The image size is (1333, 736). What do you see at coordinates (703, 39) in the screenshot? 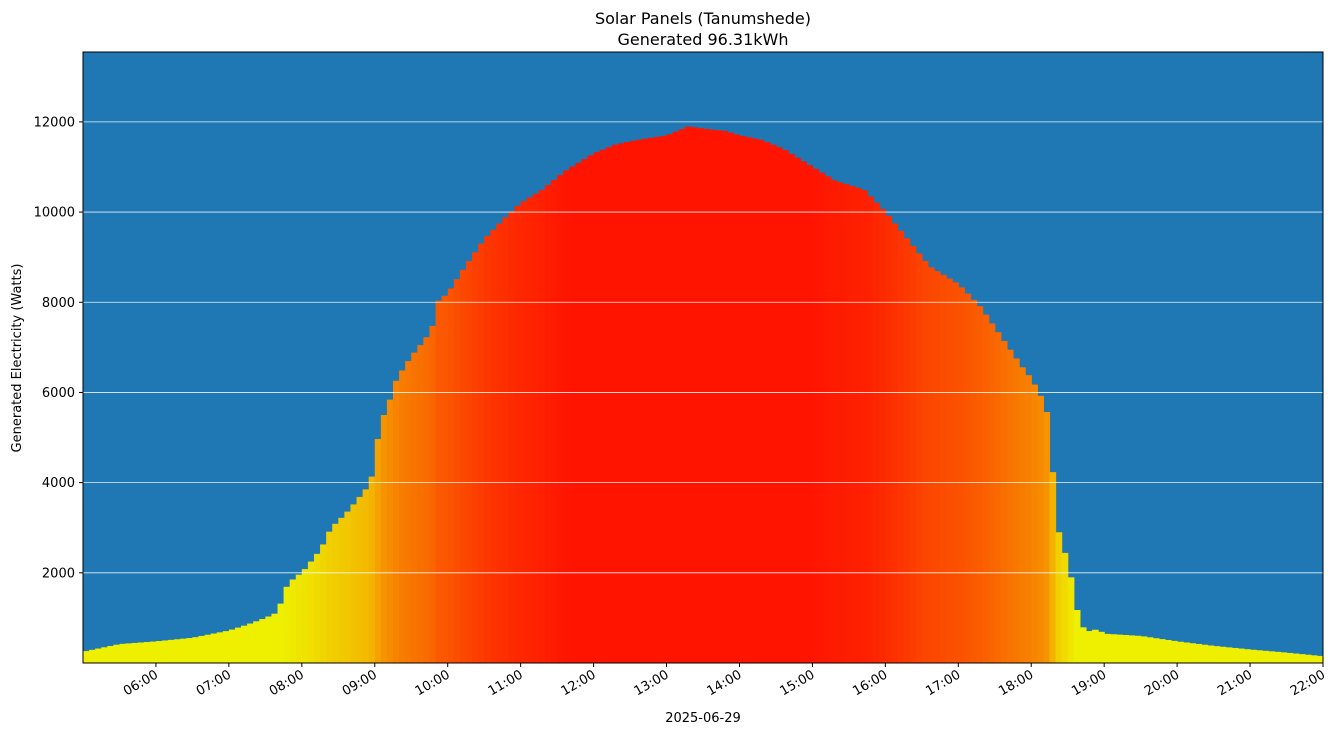
I see `chart-subtitle: Generated 96.31kWh` at bounding box center [703, 39].